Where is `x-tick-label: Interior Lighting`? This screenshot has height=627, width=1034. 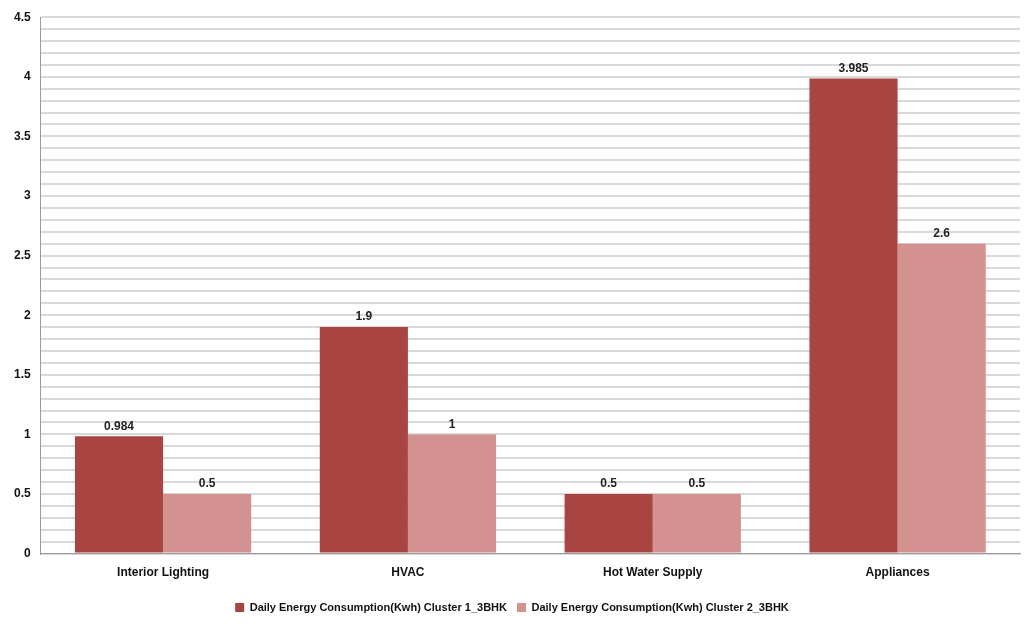 x-tick-label: Interior Lighting is located at coordinates (163, 572).